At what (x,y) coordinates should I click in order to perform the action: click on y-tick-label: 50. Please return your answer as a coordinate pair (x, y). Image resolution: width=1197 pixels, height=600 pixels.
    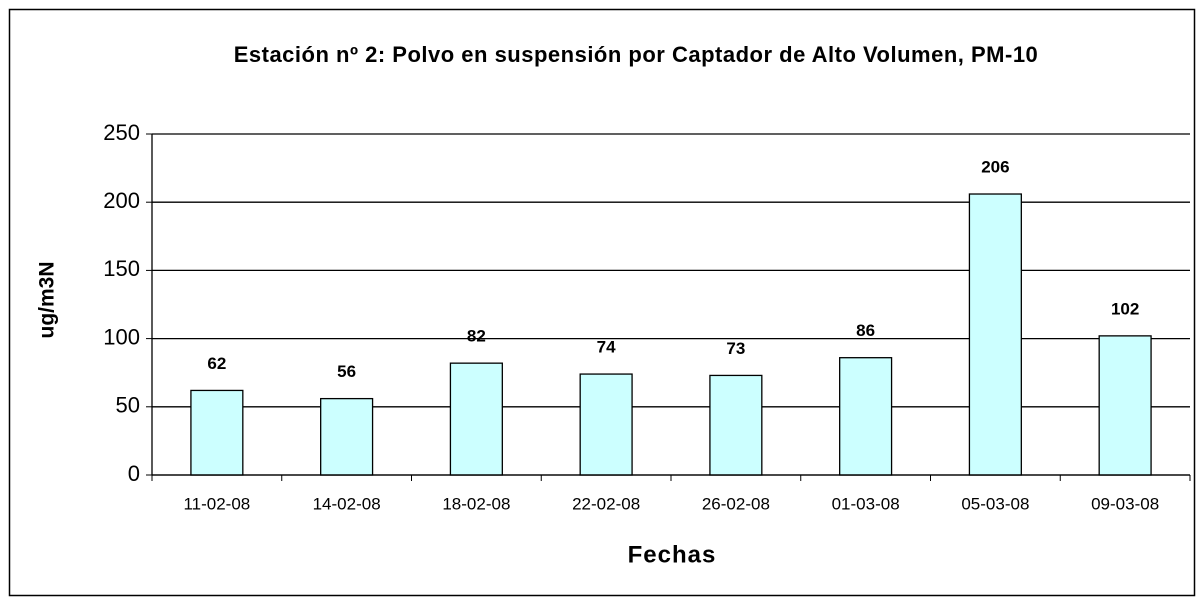
    Looking at the image, I should click on (128, 405).